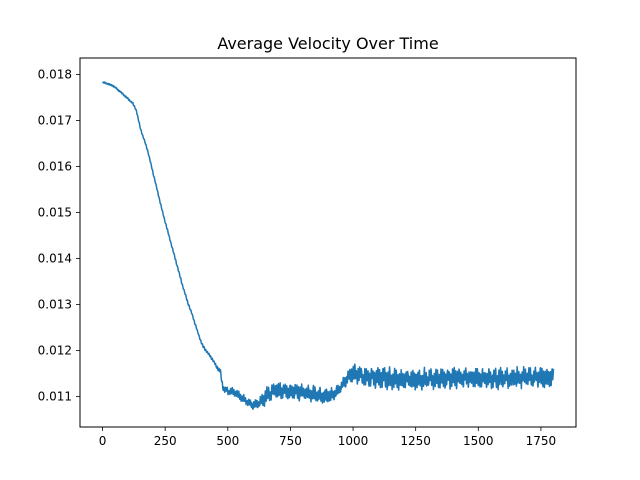  I want to click on x-tick-label: 1000, so click(353, 441).